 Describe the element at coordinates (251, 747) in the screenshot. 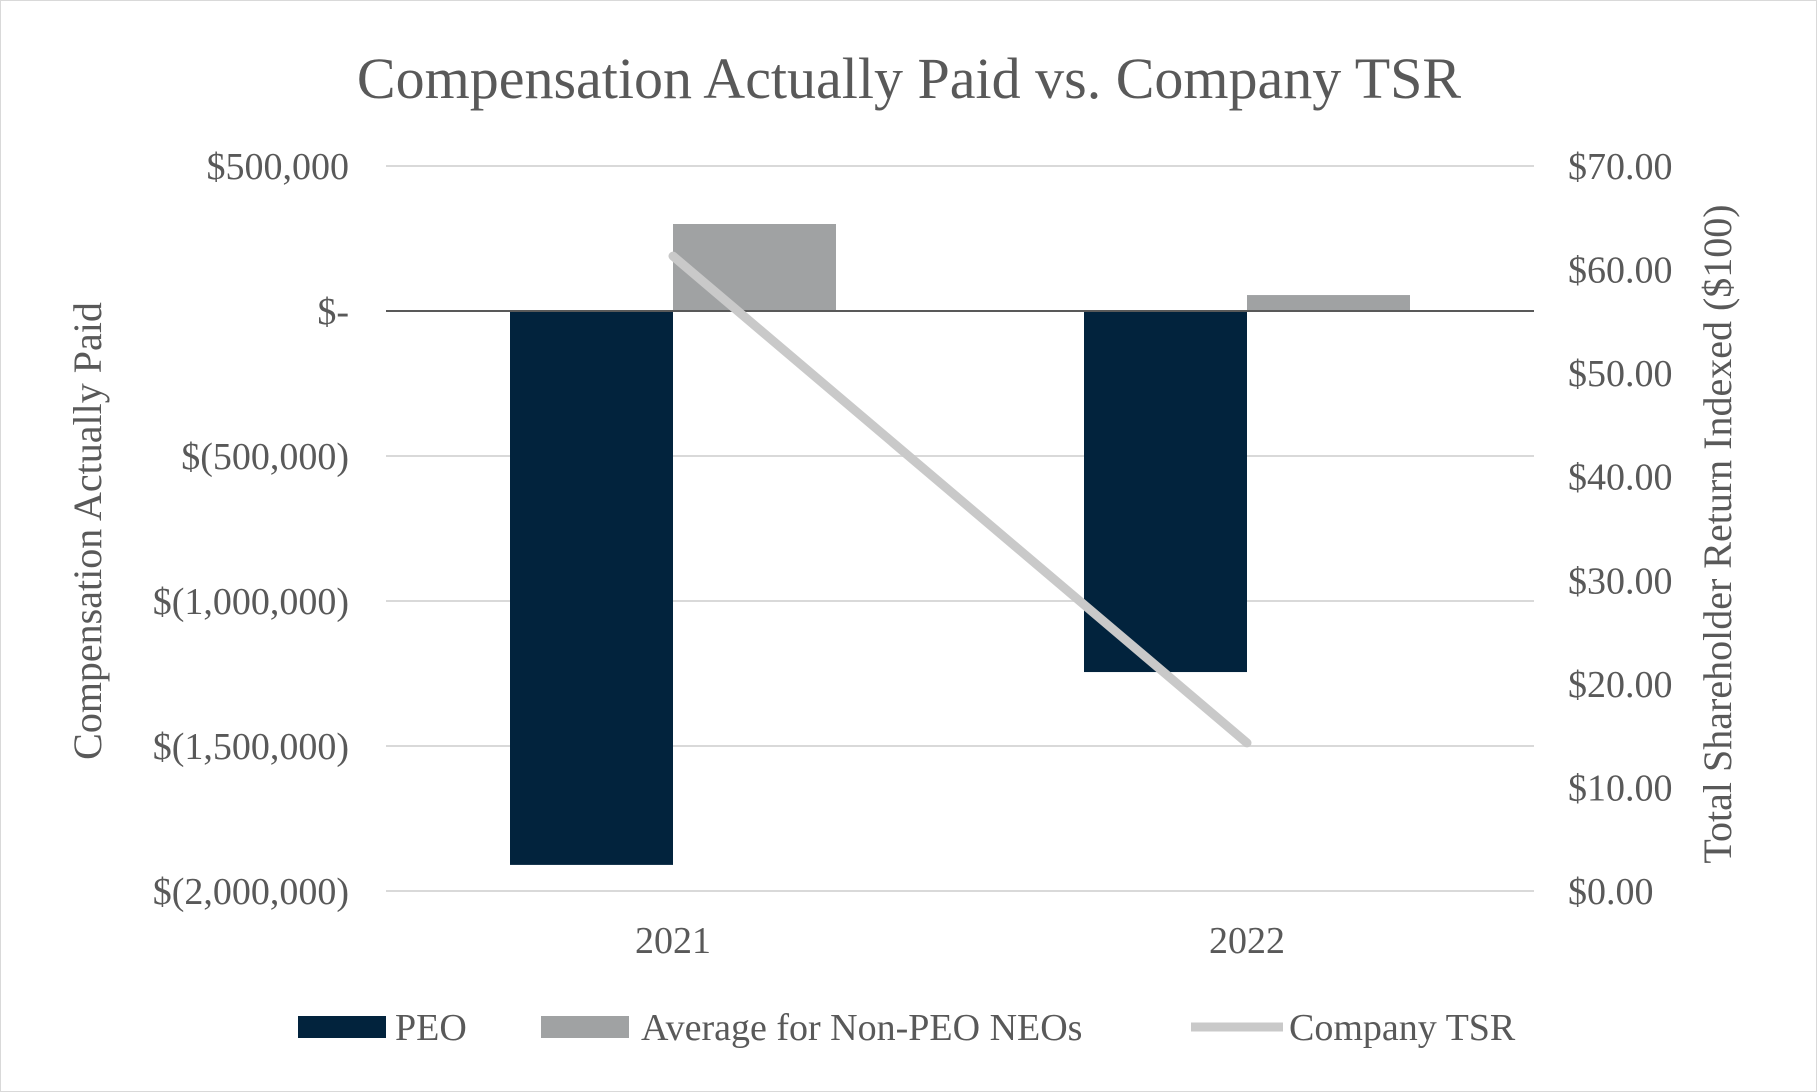

I see `y-tick-label: $(1,500,000)` at that location.